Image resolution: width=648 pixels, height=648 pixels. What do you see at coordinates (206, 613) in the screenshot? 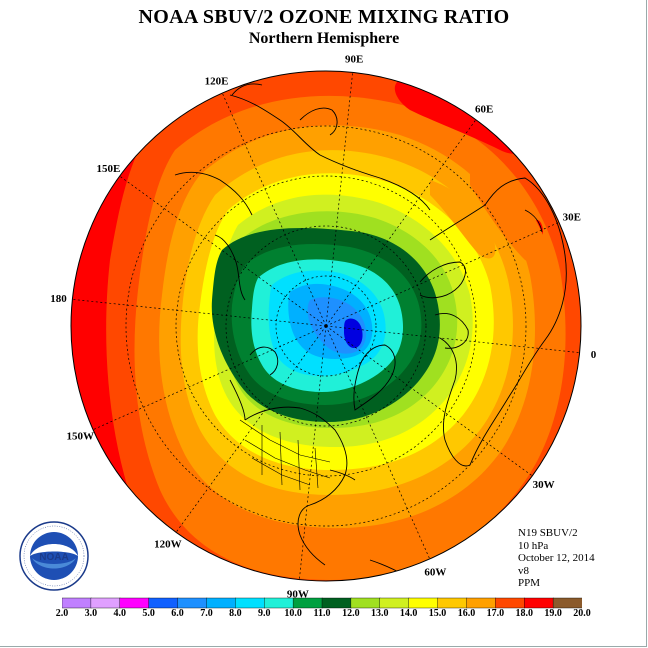
I see `colorbar-tick-label: 7.0` at bounding box center [206, 613].